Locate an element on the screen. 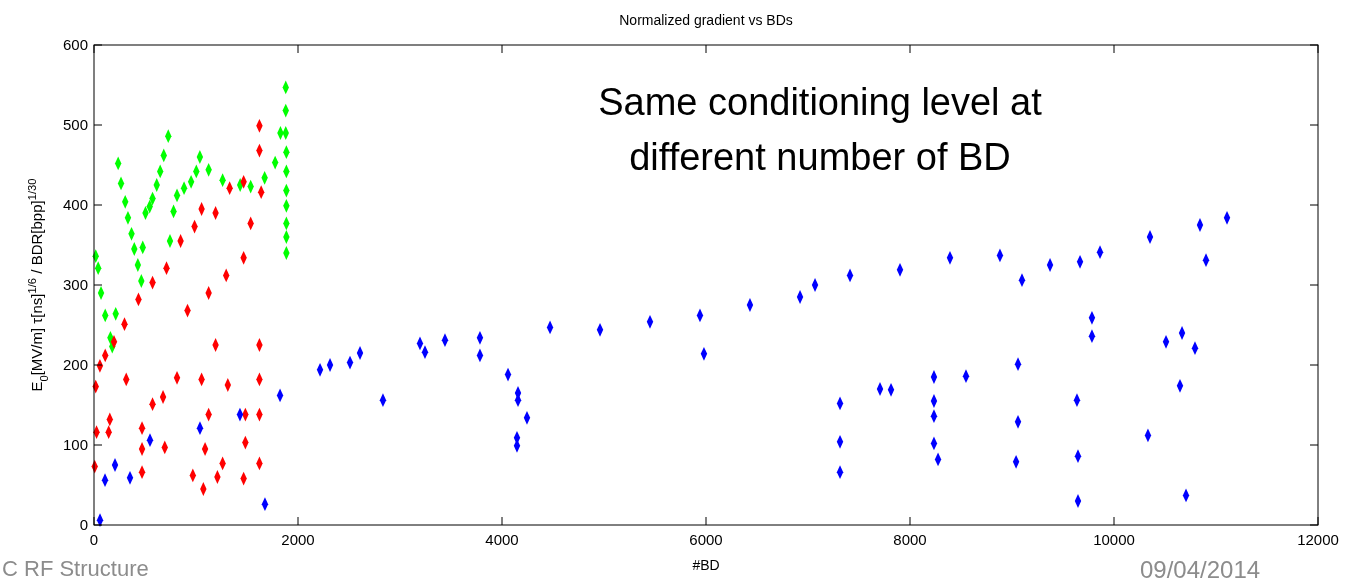  x-tick-label: 10000 is located at coordinates (1114, 539).